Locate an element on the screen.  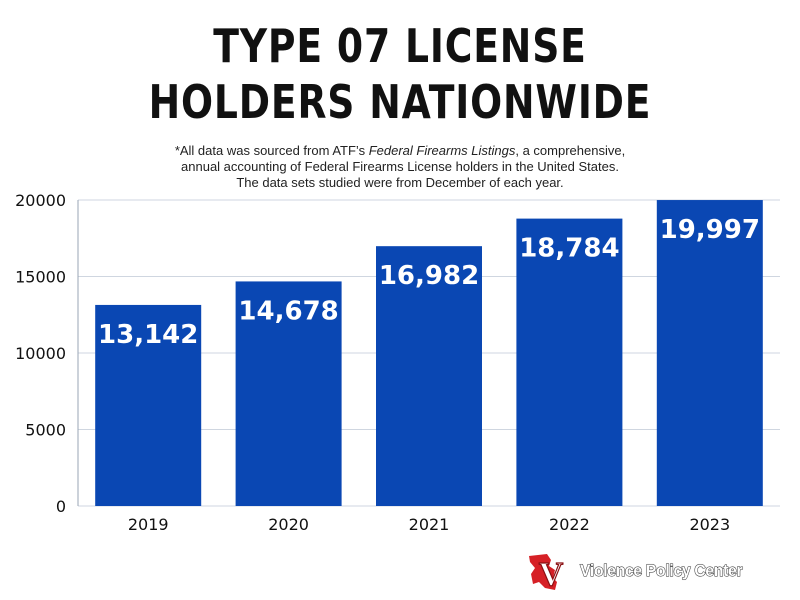
vpc-logo-text: Violence Policy Center is located at coordinates (661, 571).